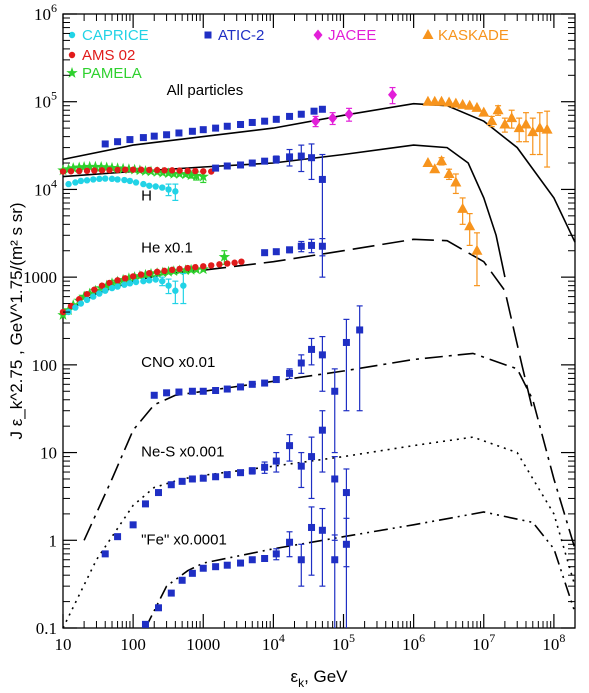 The height and width of the screenshot is (693, 589). Describe the element at coordinates (184, 539) in the screenshot. I see `series-label: "Fe" x0.0001` at that location.